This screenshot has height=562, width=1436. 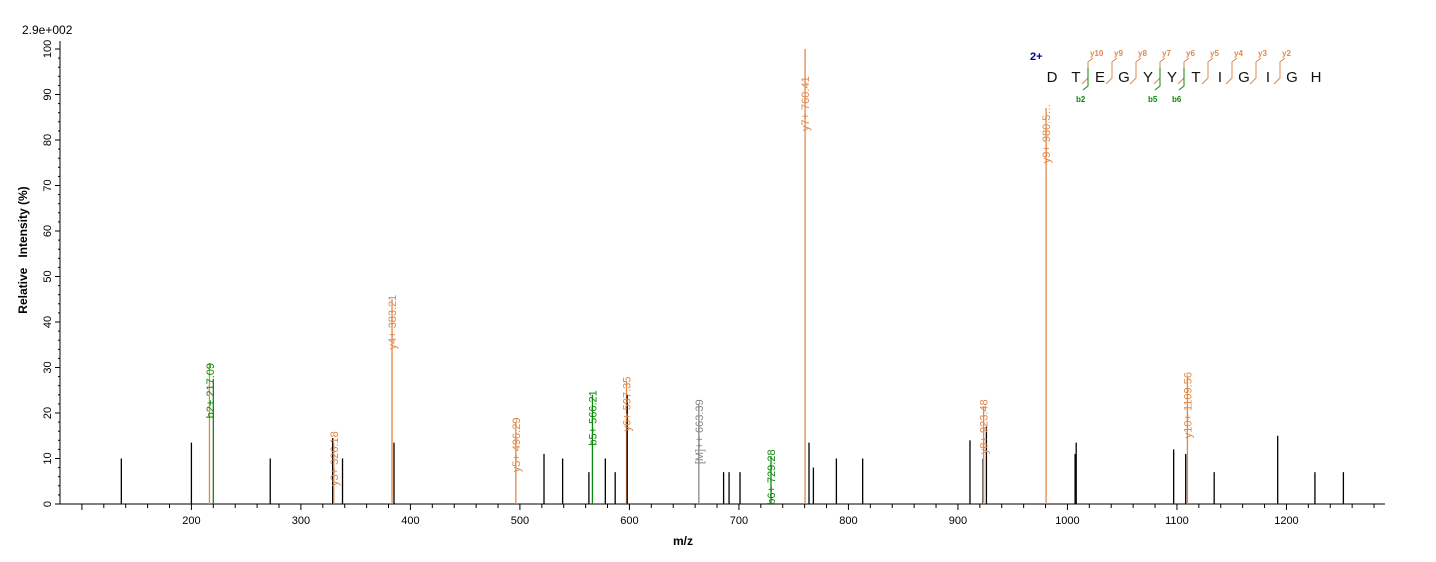 I want to click on y-ion-label: y10, so click(x=1097, y=53).